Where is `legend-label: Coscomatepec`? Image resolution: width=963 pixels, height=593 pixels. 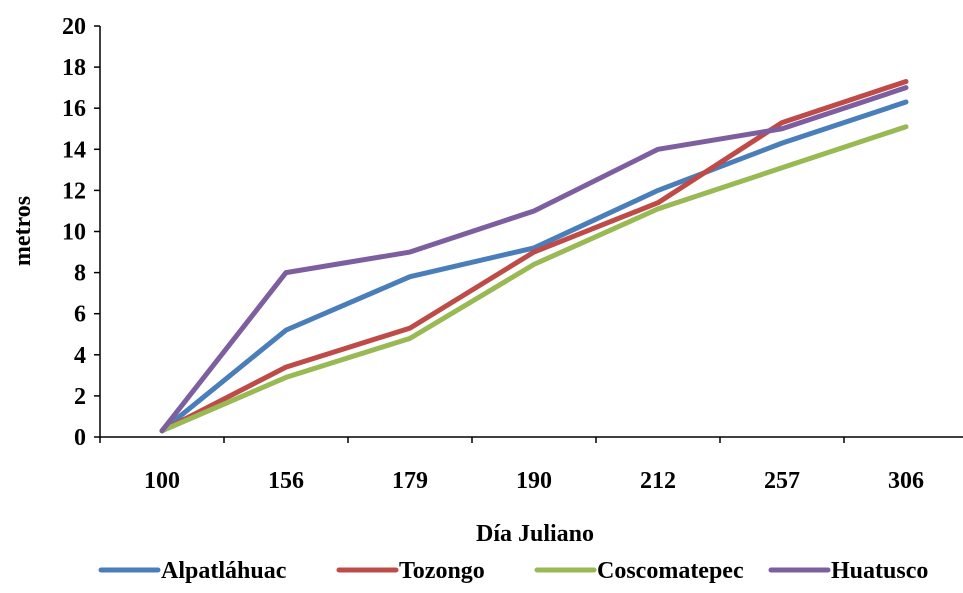 legend-label: Coscomatepec is located at coordinates (670, 571).